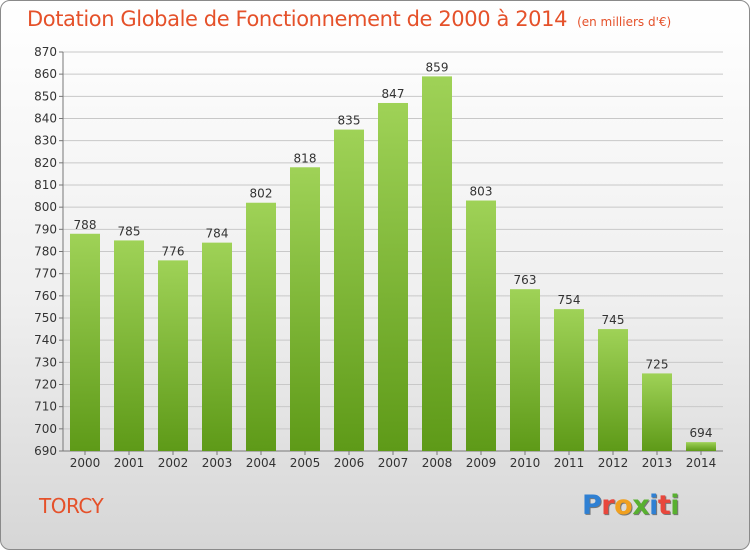  I want to click on x-tick-label: 2010, so click(525, 463).